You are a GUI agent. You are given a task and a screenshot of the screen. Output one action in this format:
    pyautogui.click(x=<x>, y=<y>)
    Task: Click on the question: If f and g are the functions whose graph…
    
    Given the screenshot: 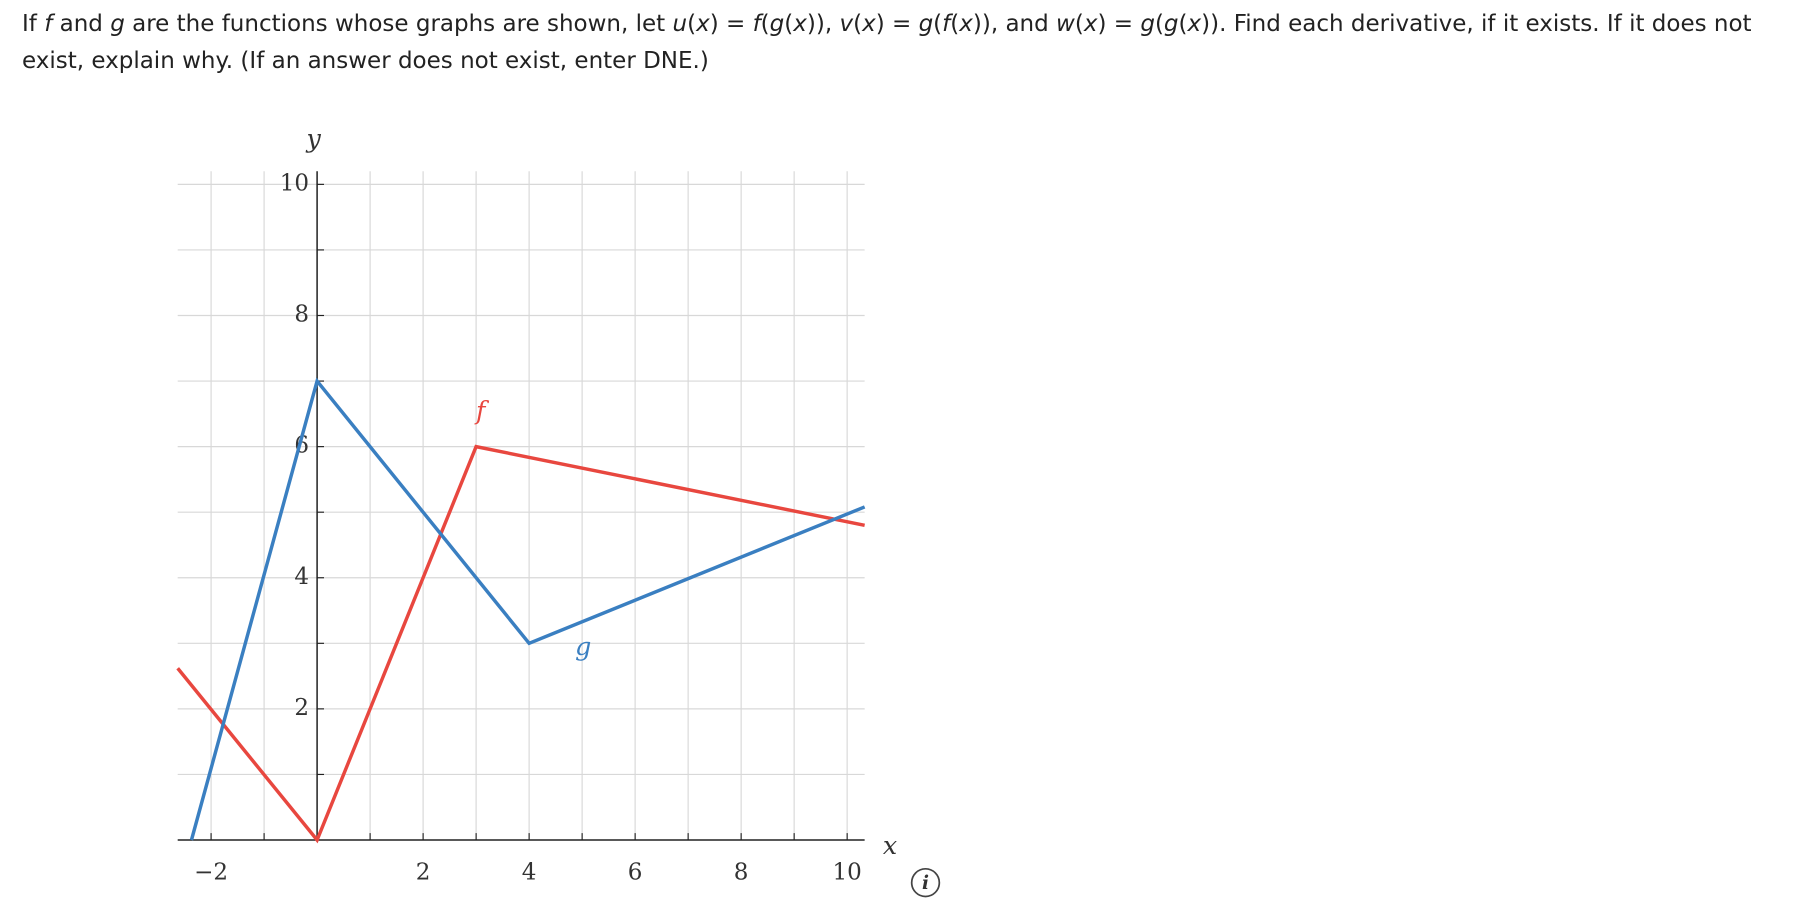 What is the action you would take?
    pyautogui.click(x=910, y=43)
    